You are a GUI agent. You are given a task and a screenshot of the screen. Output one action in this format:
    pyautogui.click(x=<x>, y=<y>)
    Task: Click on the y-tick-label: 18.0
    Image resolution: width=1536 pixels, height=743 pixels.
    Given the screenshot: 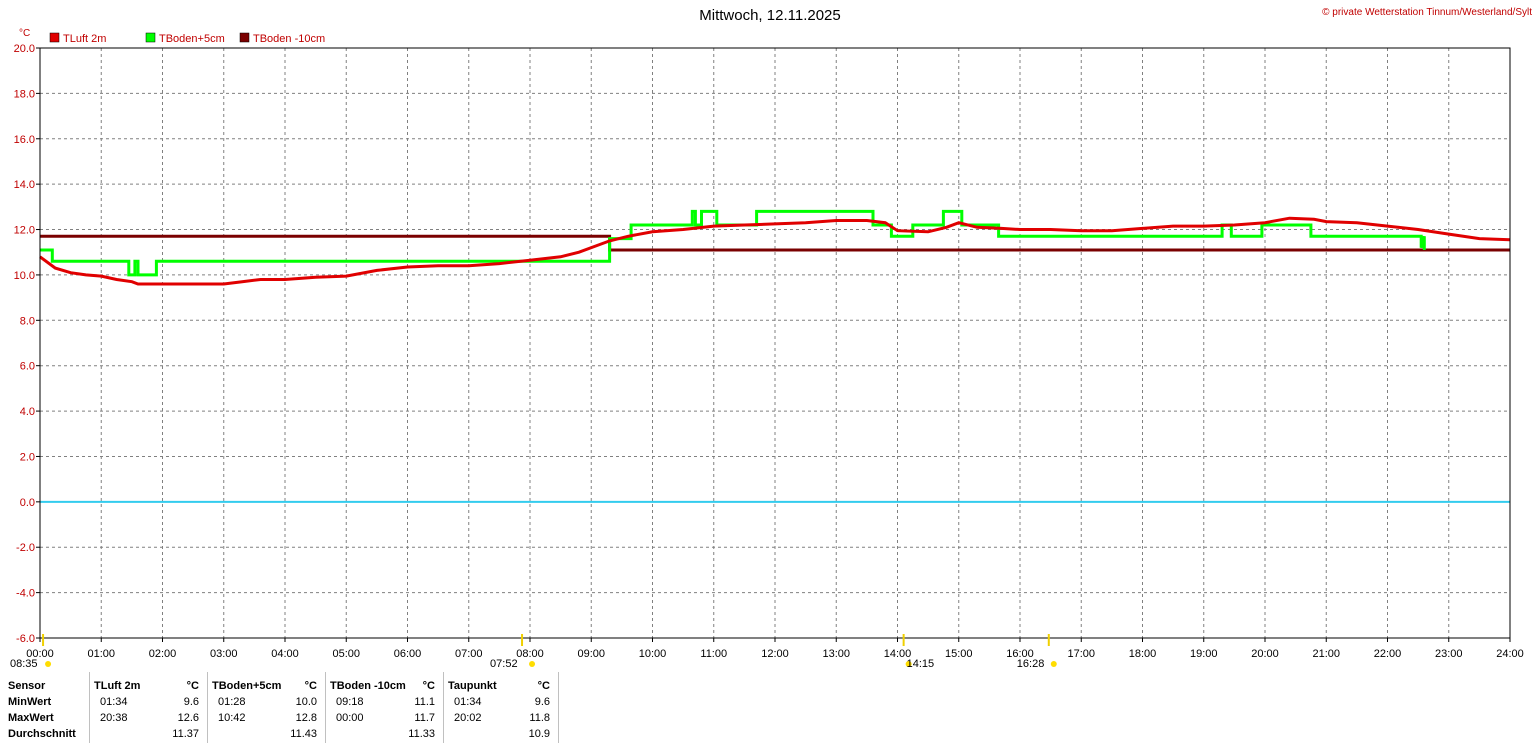 What is the action you would take?
    pyautogui.click(x=24, y=94)
    